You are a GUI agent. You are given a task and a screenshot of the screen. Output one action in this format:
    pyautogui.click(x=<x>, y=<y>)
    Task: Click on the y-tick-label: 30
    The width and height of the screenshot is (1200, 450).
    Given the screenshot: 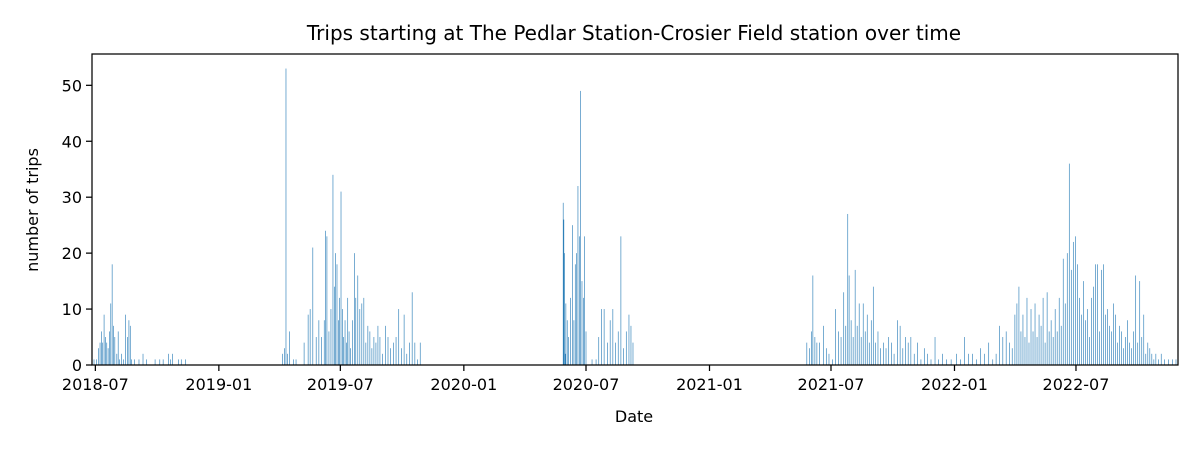 What is the action you would take?
    pyautogui.click(x=72, y=197)
    